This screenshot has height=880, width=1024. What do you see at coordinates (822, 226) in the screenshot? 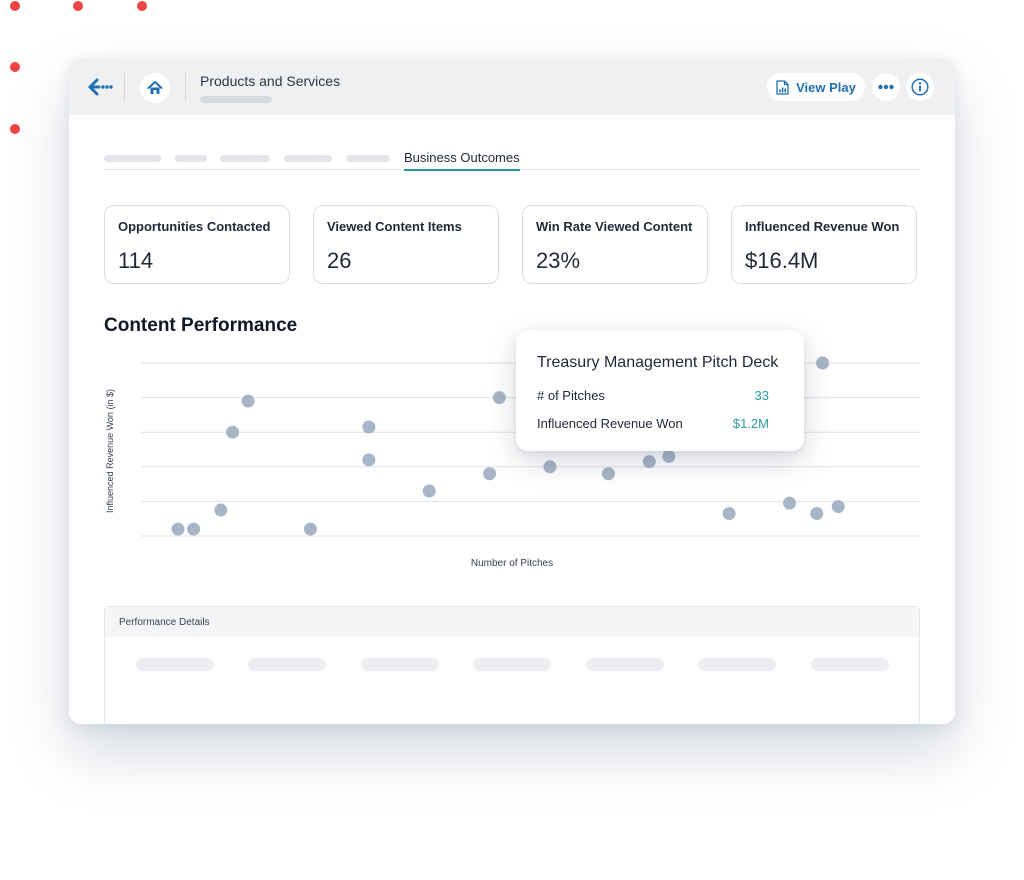
I see `metric-label: Influenced Revenue Won` at bounding box center [822, 226].